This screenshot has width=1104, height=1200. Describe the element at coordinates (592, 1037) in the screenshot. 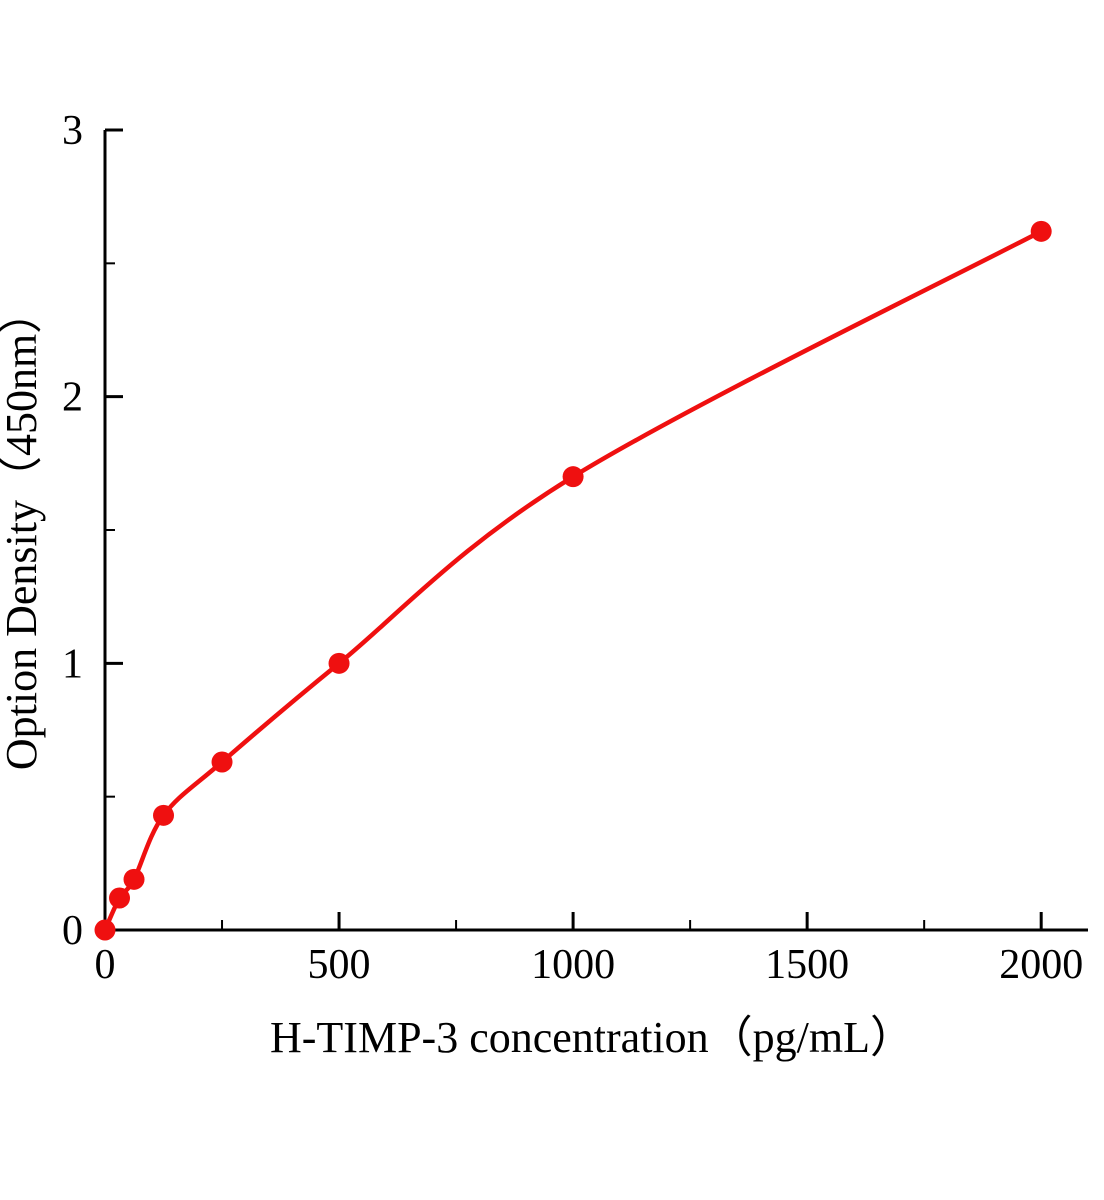

I see `x-axis-title: H-TIMP-3 concentration（pg/mL）` at that location.